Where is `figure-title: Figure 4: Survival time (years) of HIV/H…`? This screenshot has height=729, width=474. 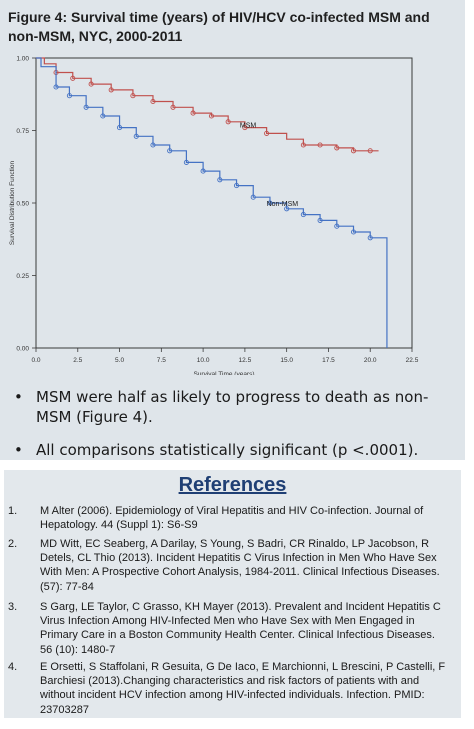 figure-title: Figure 4: Survival time (years) of HIV/H… is located at coordinates (219, 26).